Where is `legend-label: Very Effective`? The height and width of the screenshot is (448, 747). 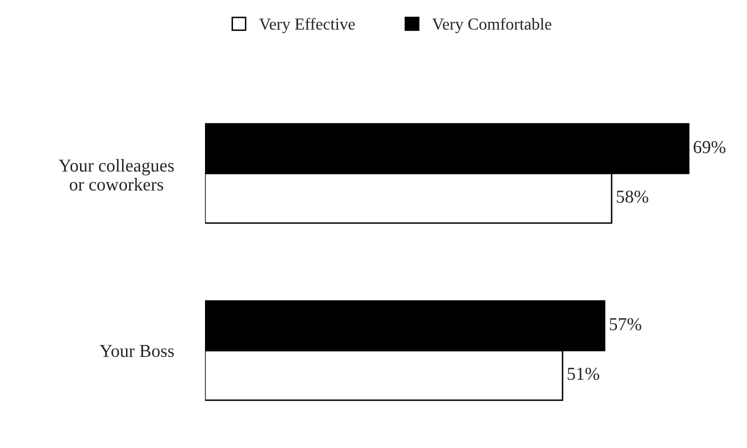 legend-label: Very Effective is located at coordinates (307, 26).